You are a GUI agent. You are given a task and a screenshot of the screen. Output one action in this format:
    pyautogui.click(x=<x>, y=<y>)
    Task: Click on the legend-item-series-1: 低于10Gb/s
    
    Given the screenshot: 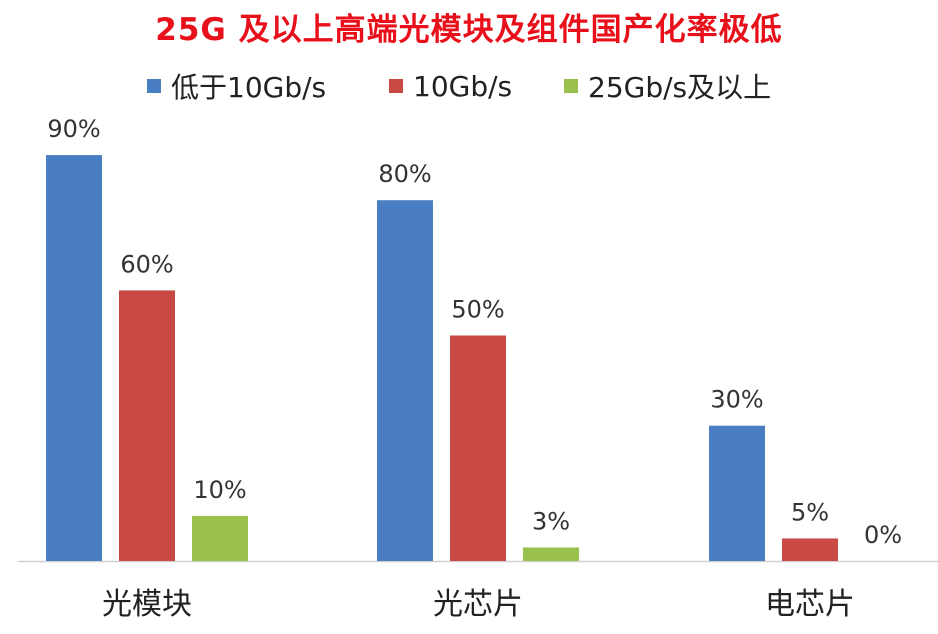 What is the action you would take?
    pyautogui.click(x=236, y=86)
    